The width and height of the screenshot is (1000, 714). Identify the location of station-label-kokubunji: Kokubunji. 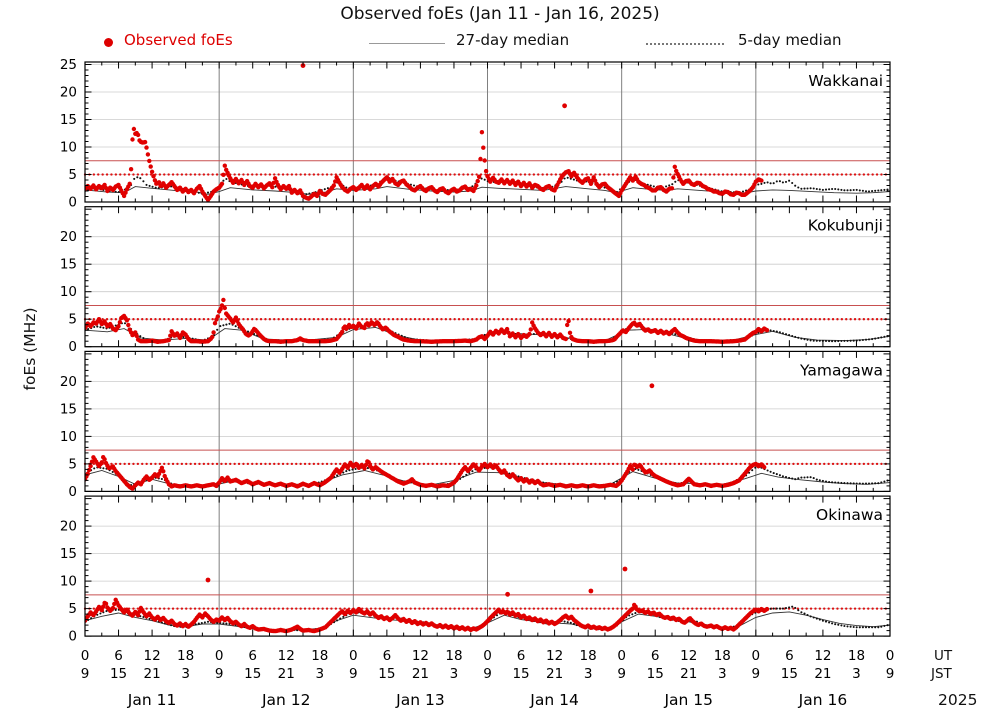
(845, 226).